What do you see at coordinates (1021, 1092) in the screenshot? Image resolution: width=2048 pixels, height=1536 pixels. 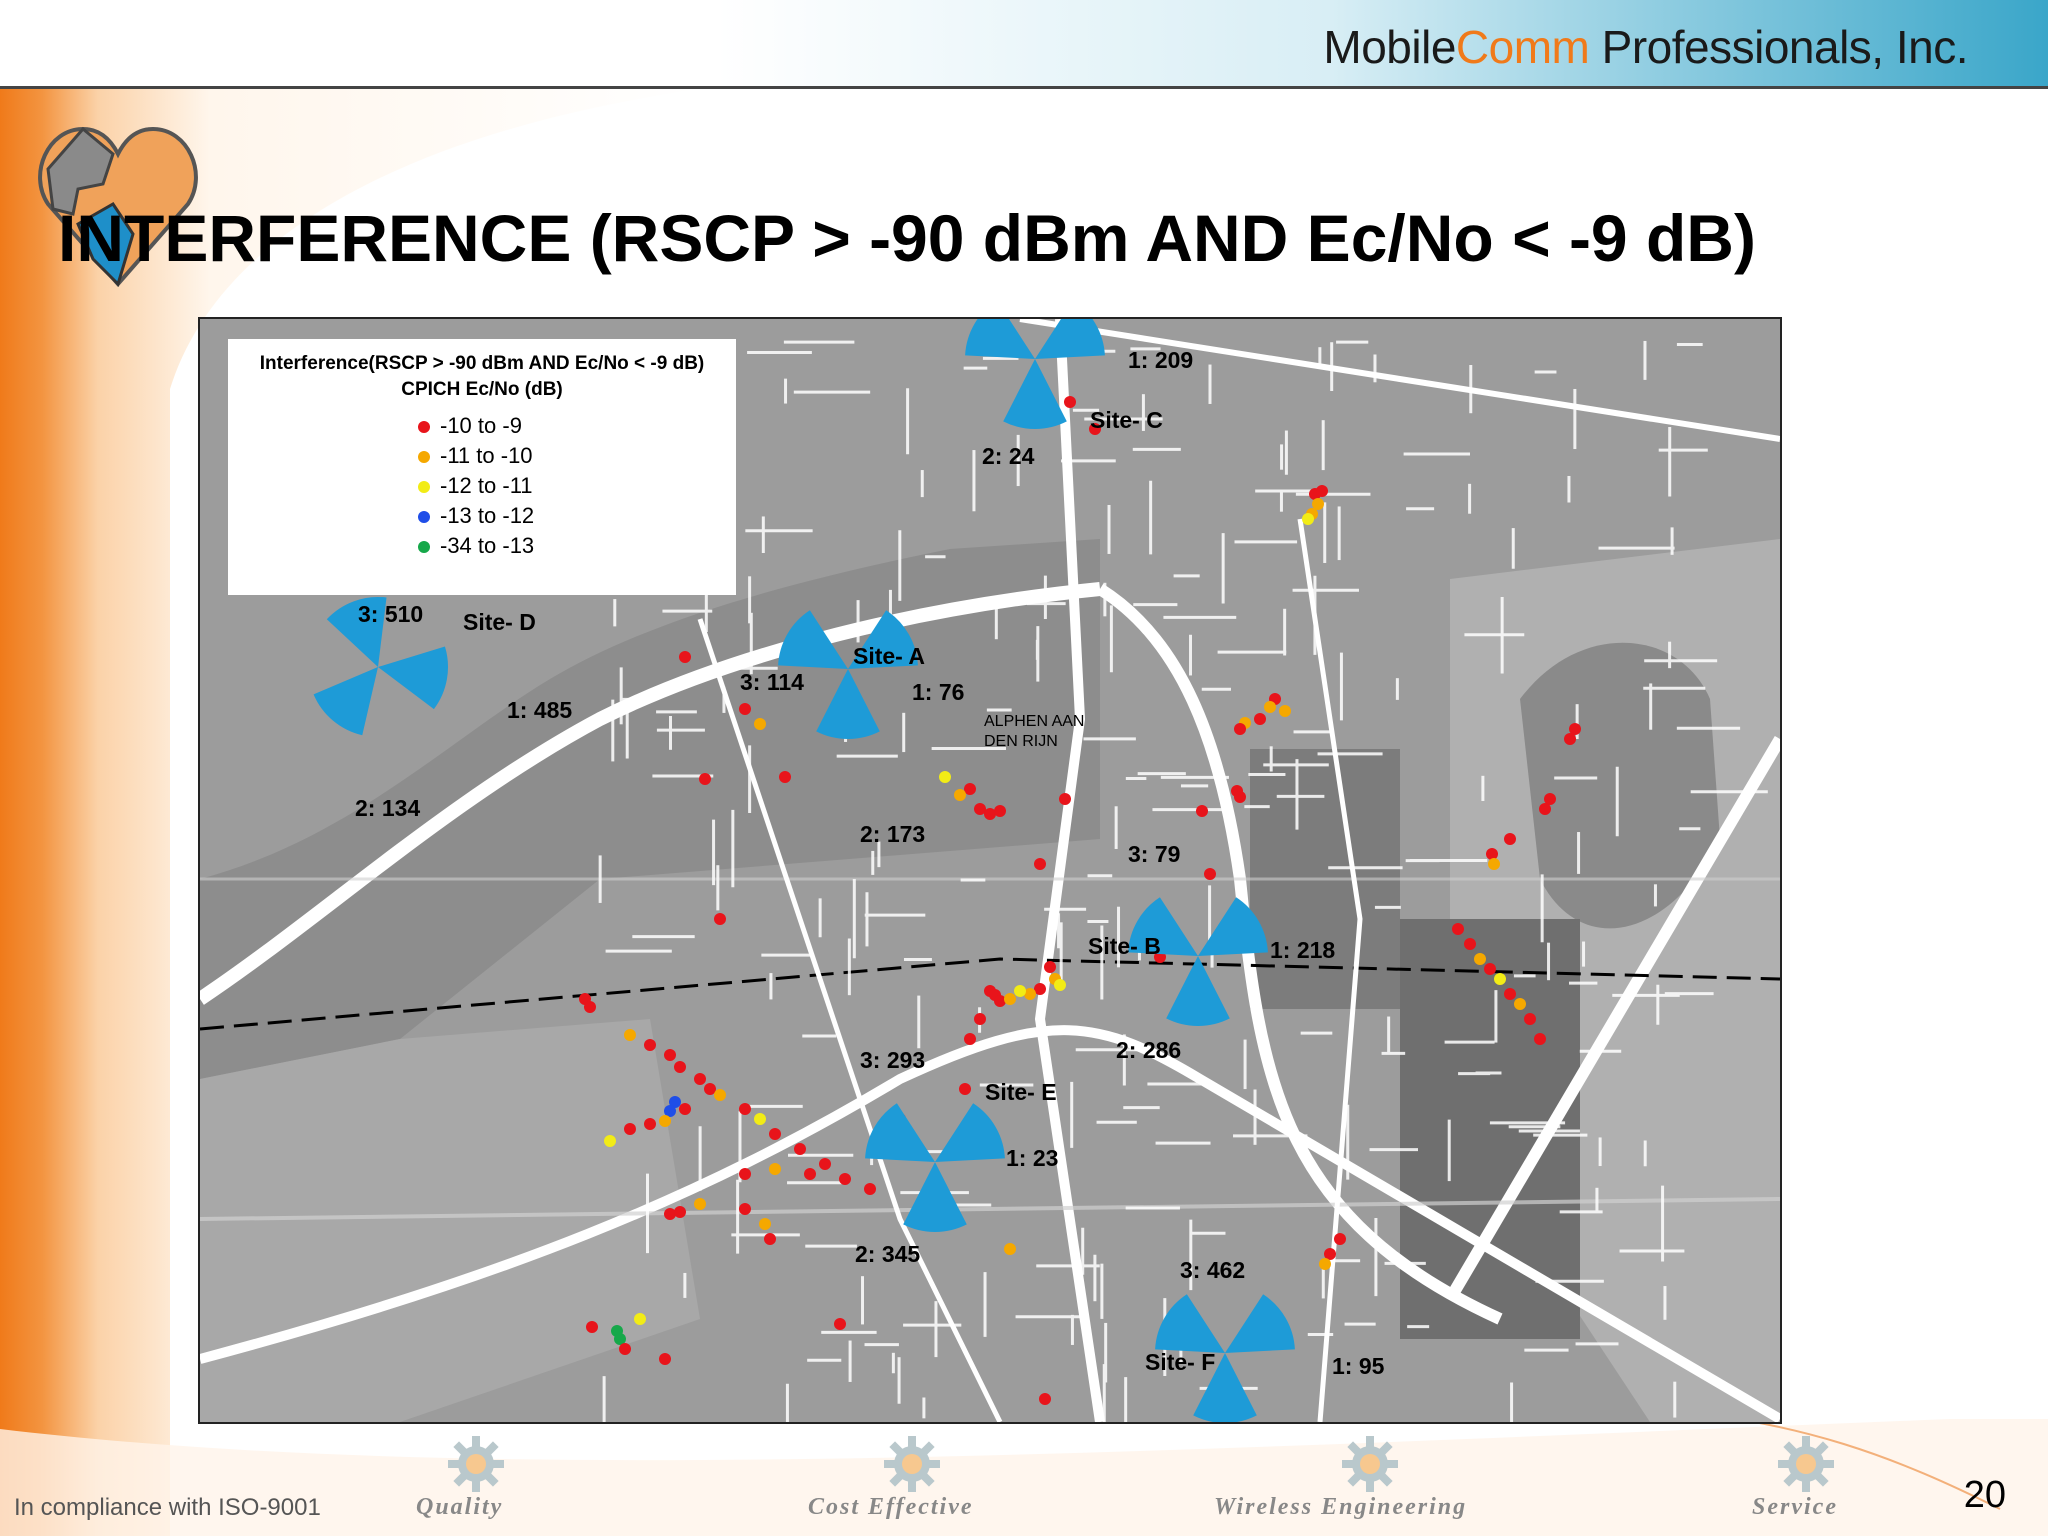 I see `site-label-e: Site- E` at bounding box center [1021, 1092].